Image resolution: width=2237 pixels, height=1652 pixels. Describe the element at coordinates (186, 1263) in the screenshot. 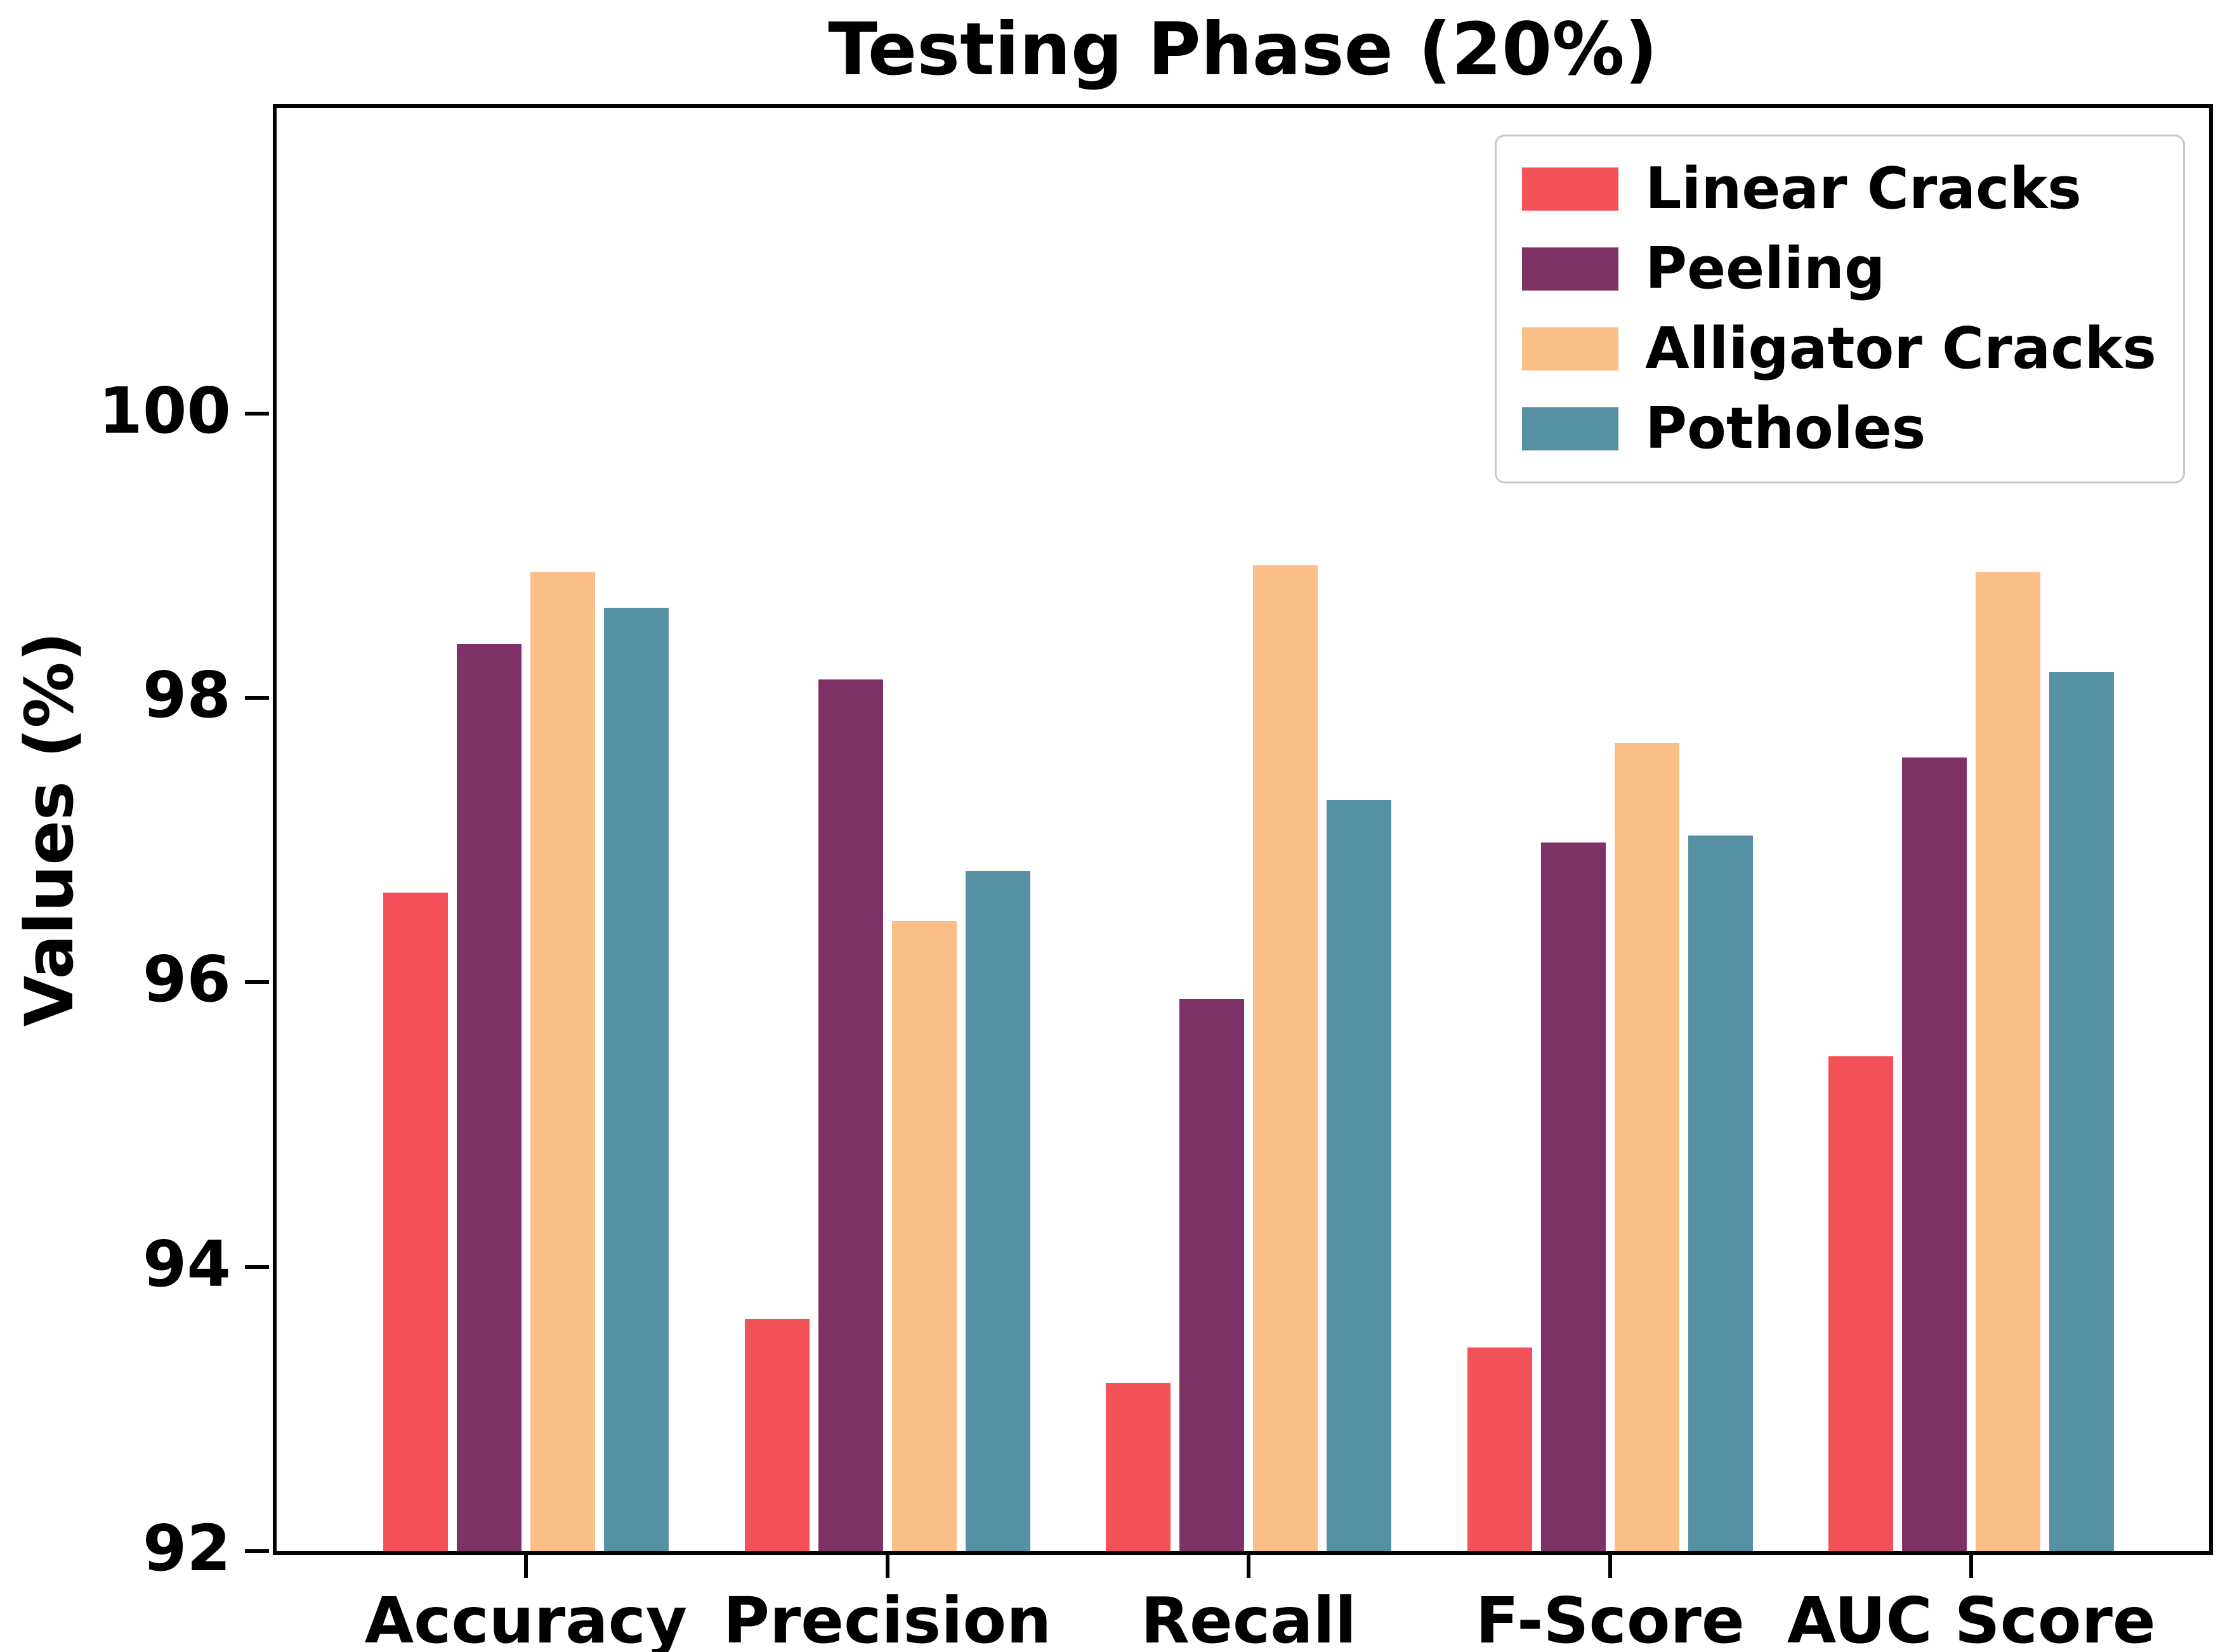

I see `y-tick-label: 94` at that location.